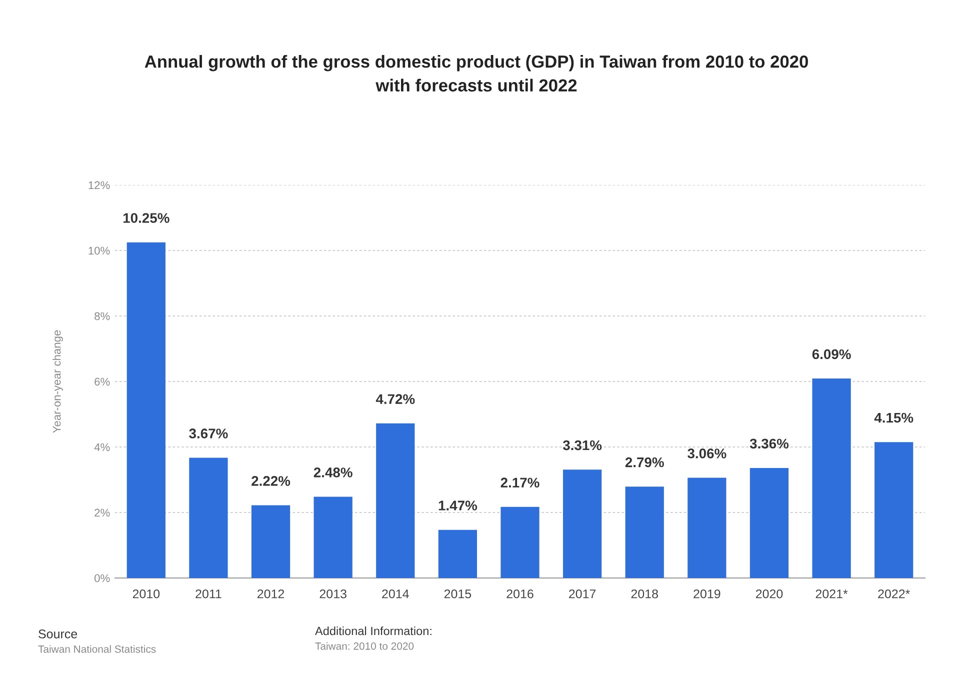 The height and width of the screenshot is (698, 953). What do you see at coordinates (395, 399) in the screenshot?
I see `data-label: 4.72%` at bounding box center [395, 399].